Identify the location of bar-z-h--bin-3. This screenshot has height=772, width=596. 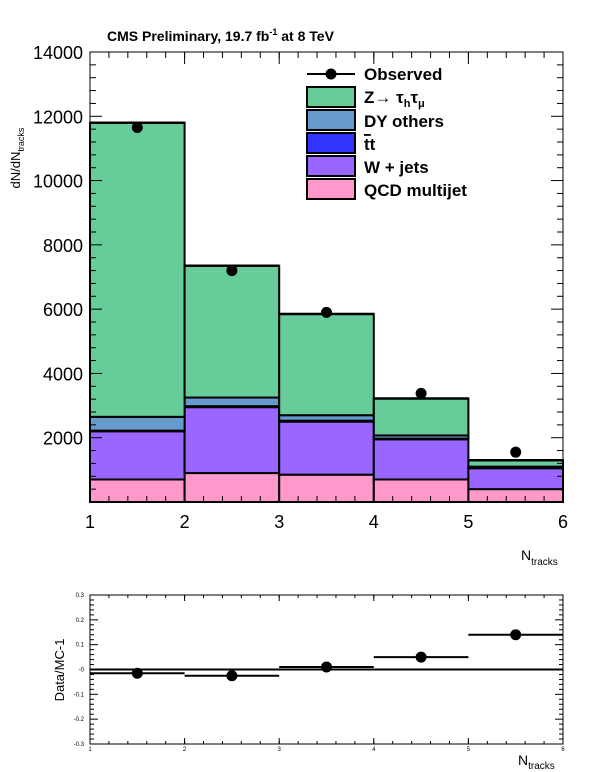
(326, 364).